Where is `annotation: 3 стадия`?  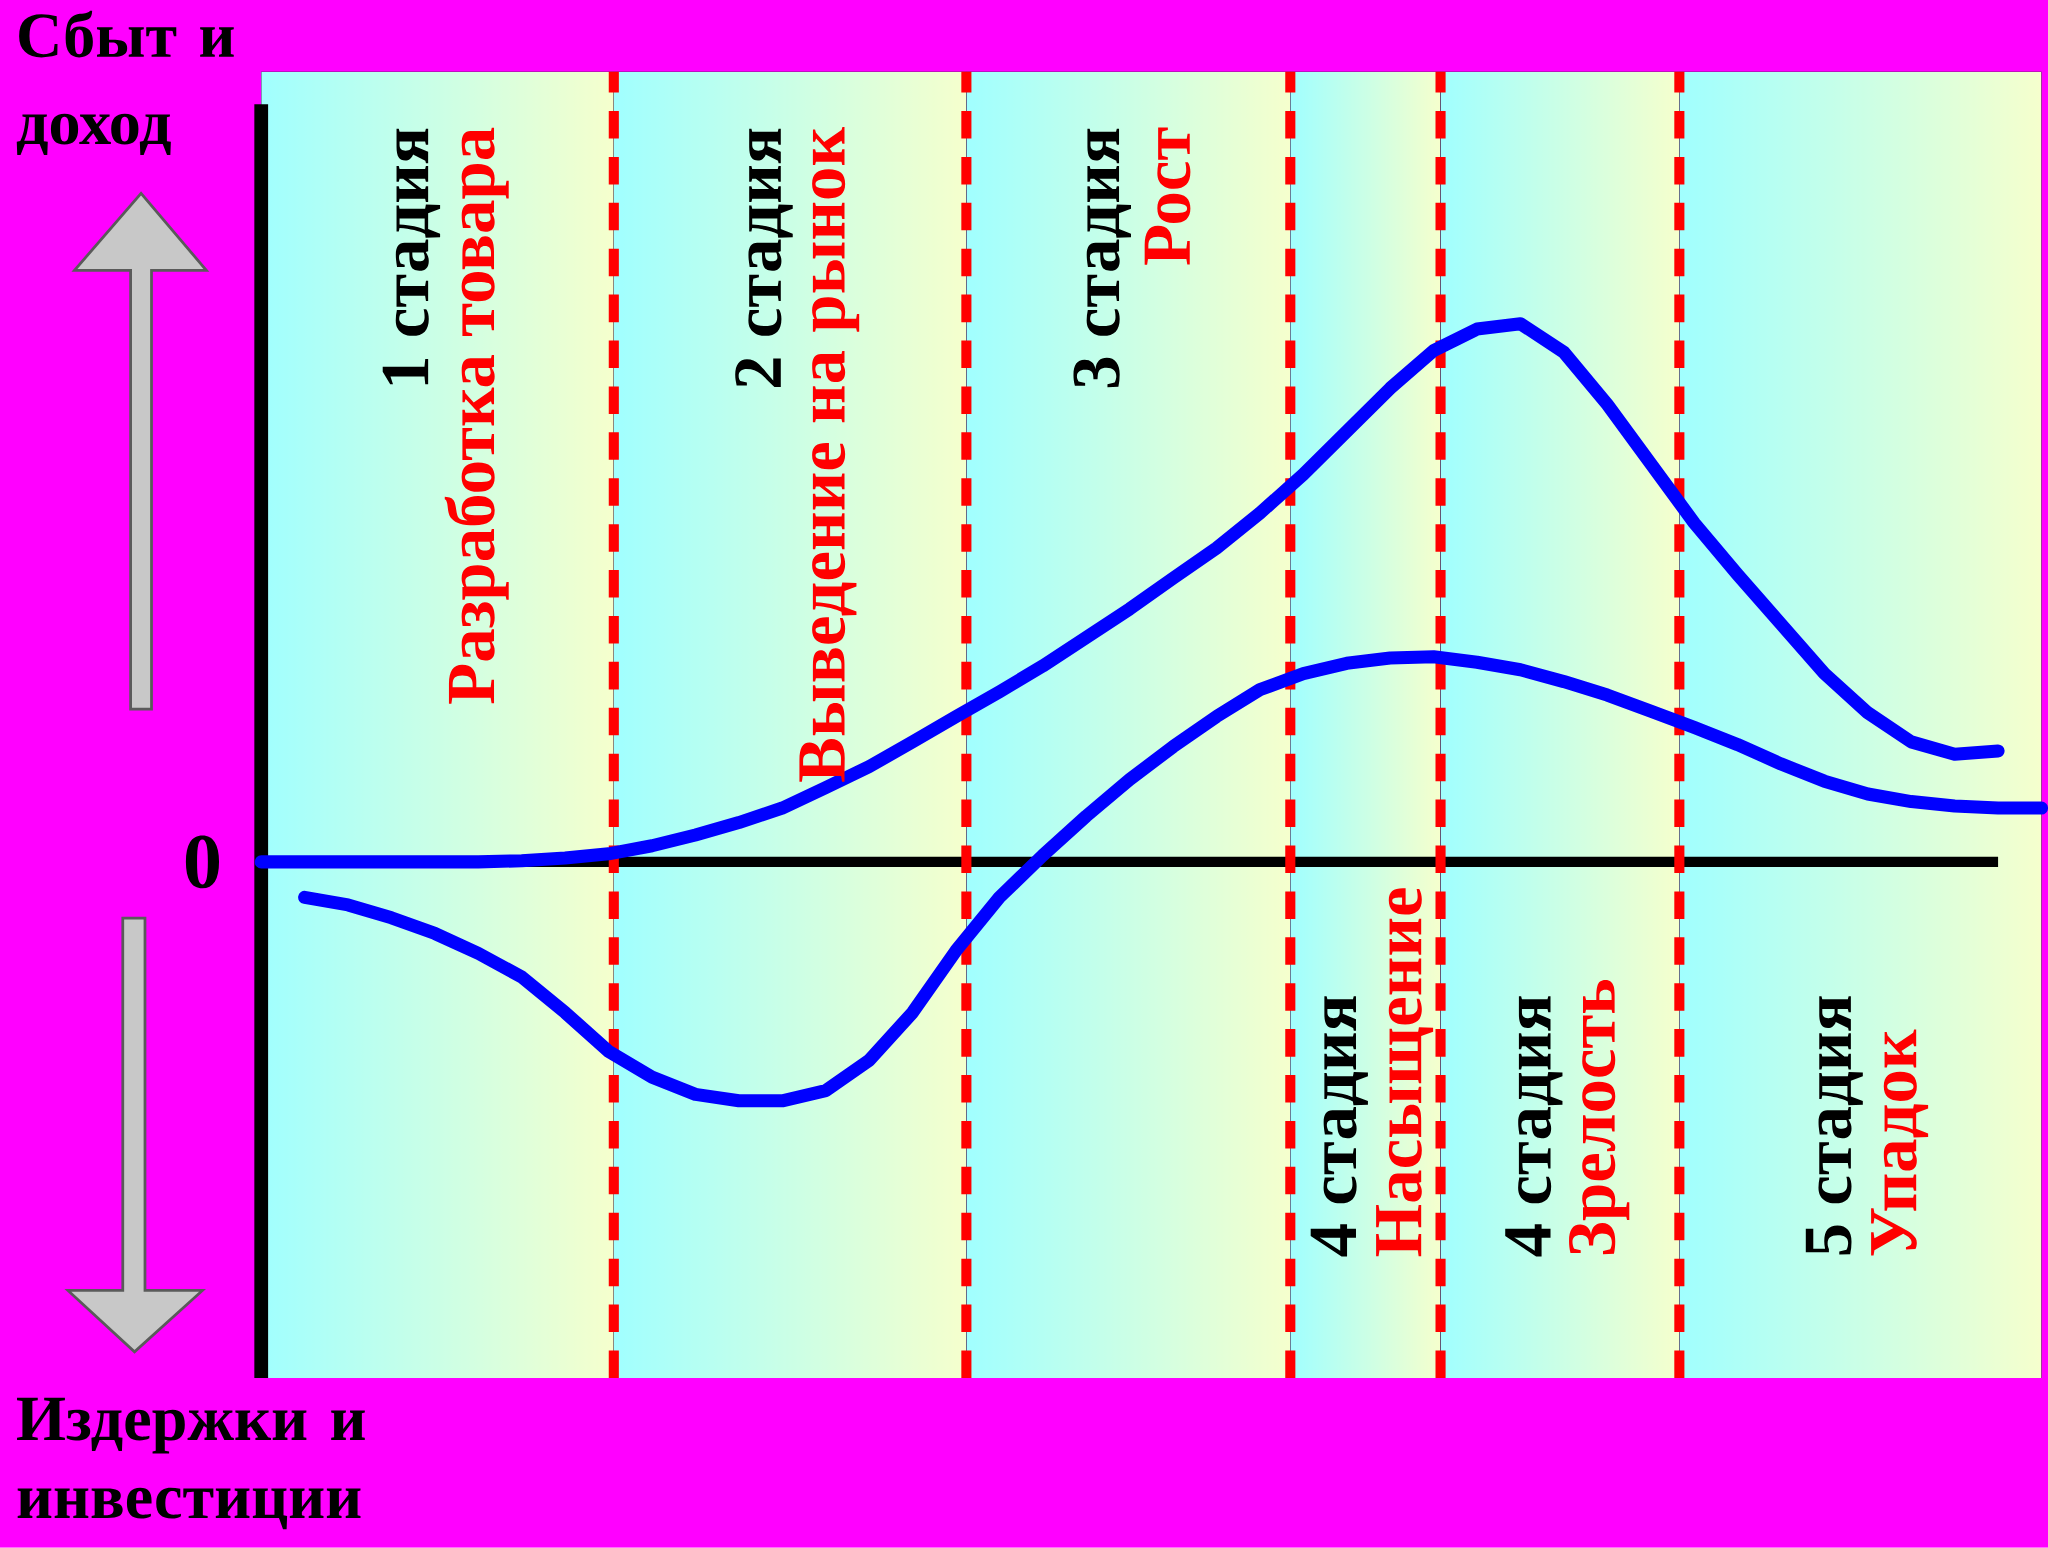
annotation: 3 стадия is located at coordinates (1102, 258).